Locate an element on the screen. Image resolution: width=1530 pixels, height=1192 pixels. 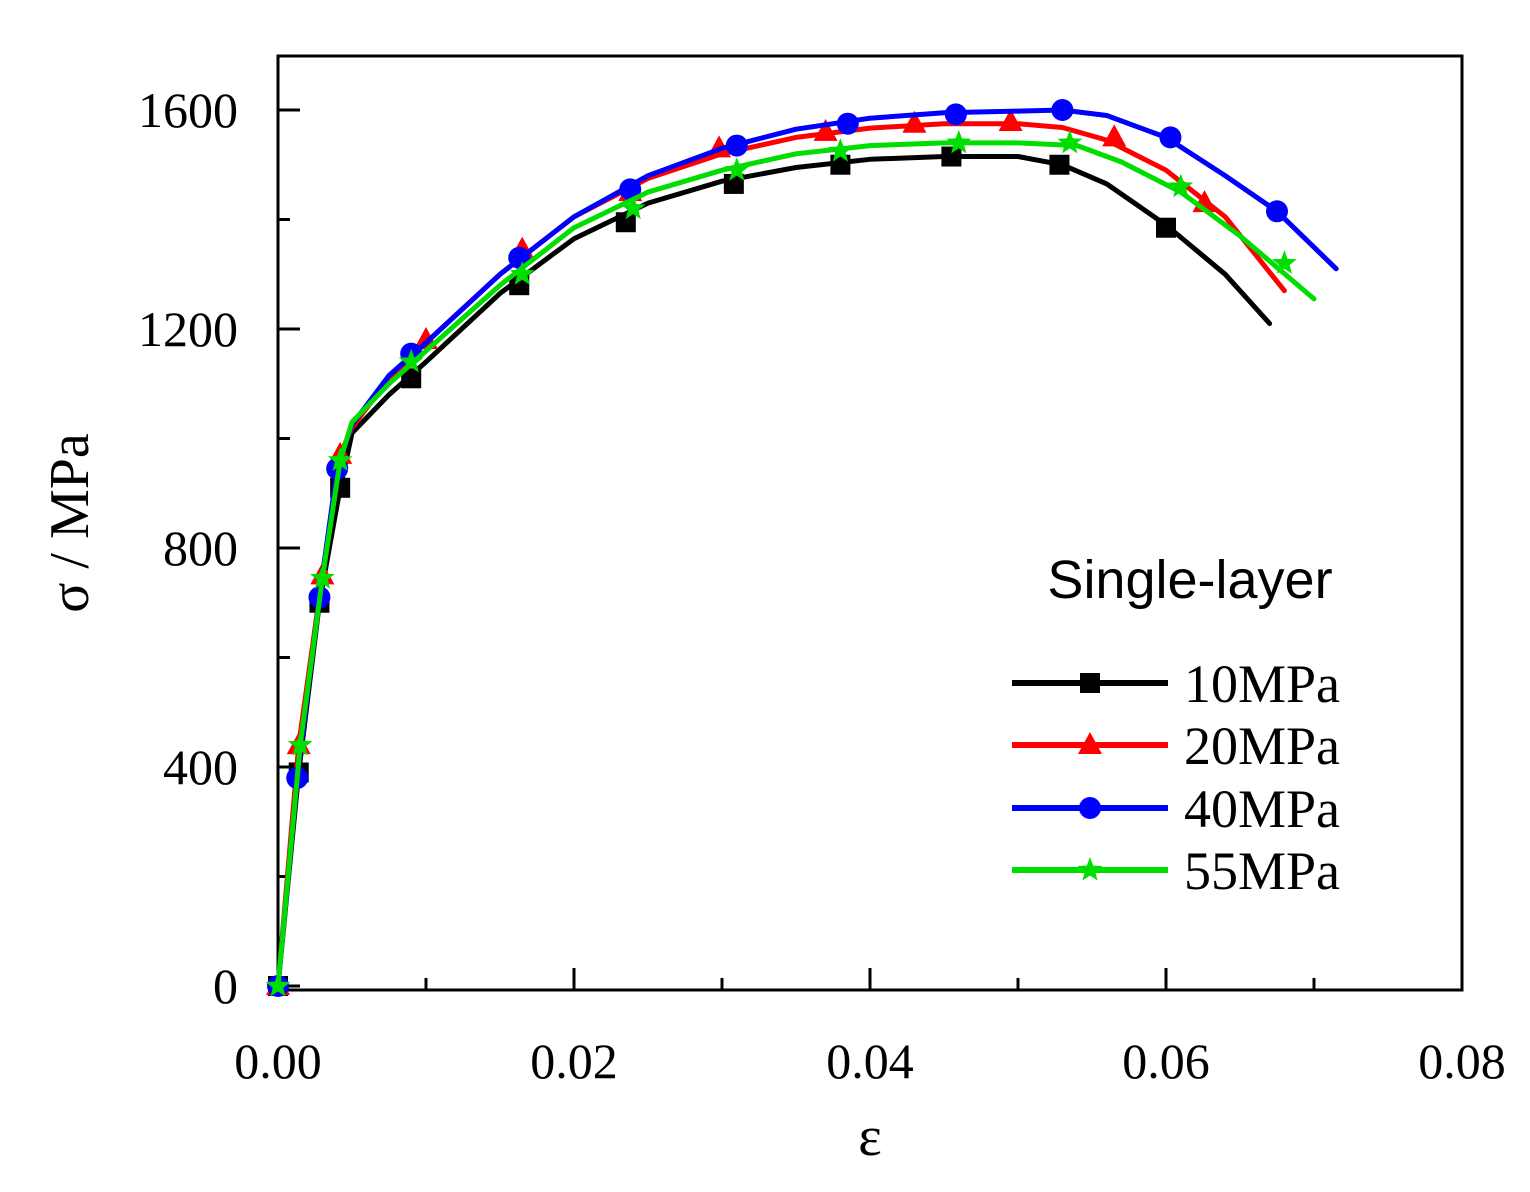
legend-label: 55MPa is located at coordinates (1262, 871).